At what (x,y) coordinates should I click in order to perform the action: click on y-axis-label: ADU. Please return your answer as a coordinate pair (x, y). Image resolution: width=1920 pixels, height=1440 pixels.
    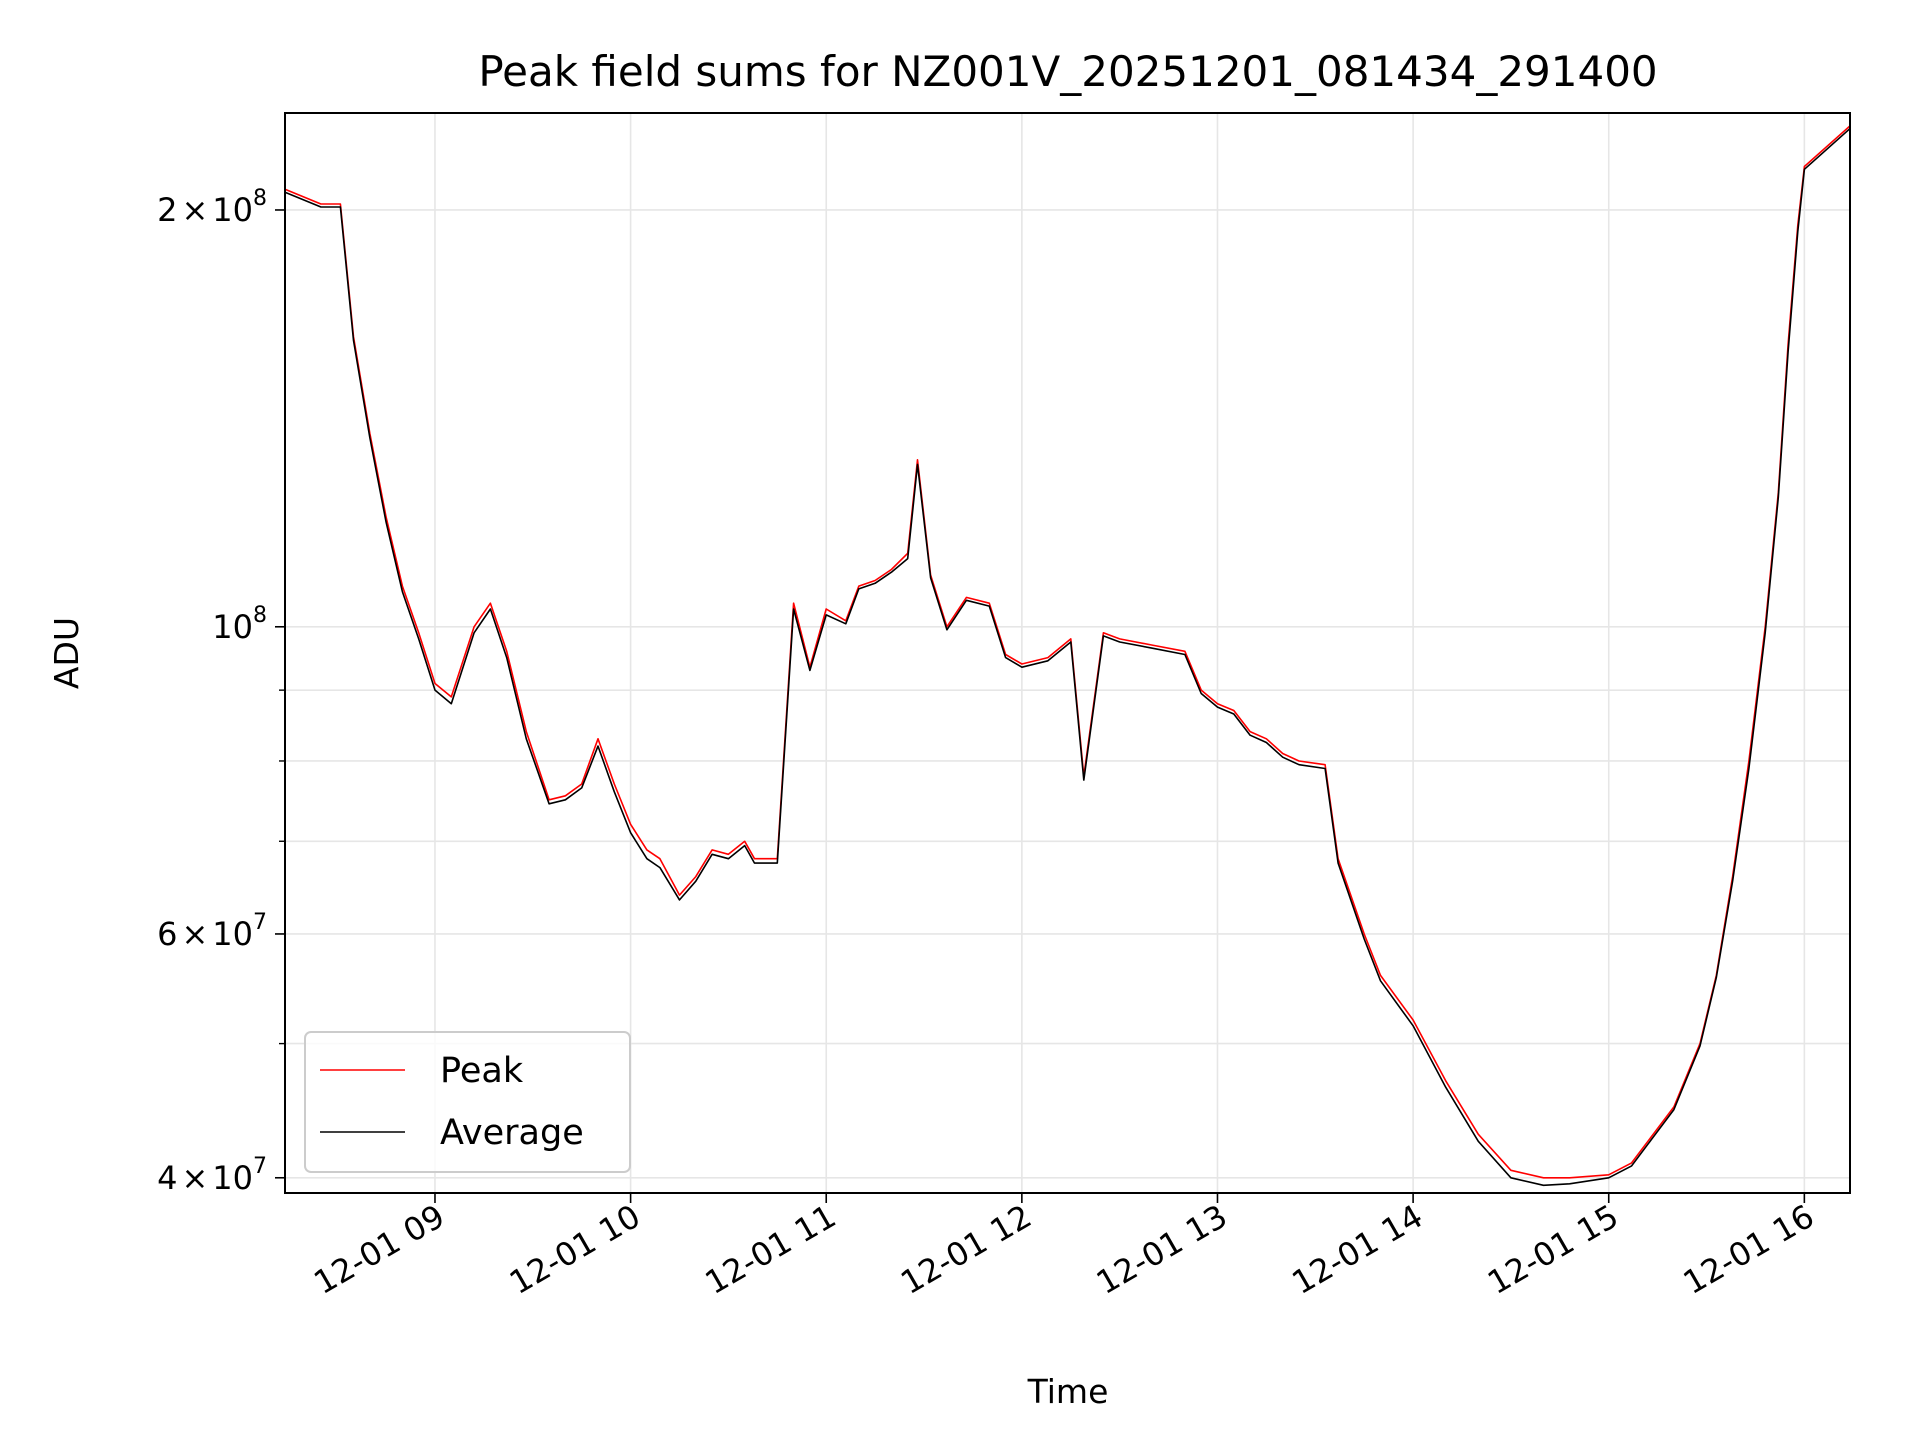
    Looking at the image, I should click on (66, 653).